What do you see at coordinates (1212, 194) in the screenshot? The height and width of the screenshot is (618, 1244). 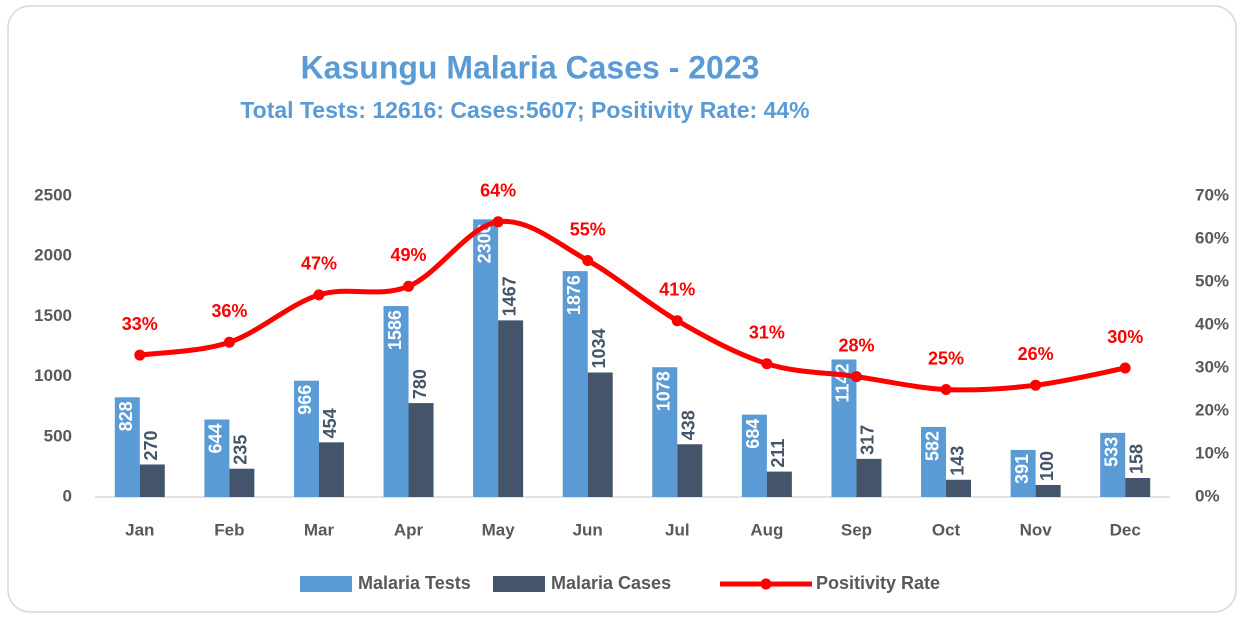 I see `y2-tick-label: 70%` at bounding box center [1212, 194].